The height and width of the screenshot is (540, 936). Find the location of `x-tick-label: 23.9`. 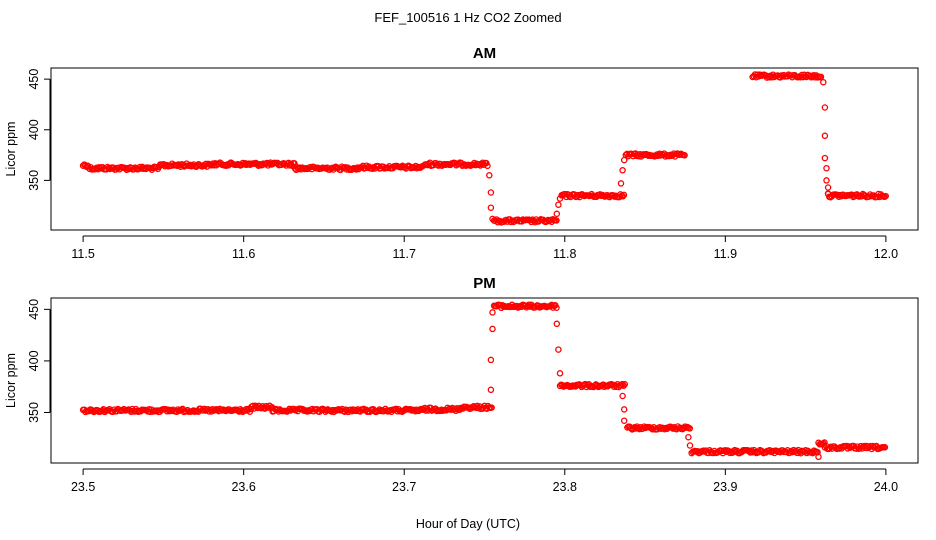

x-tick-label: 23.9 is located at coordinates (725, 487).